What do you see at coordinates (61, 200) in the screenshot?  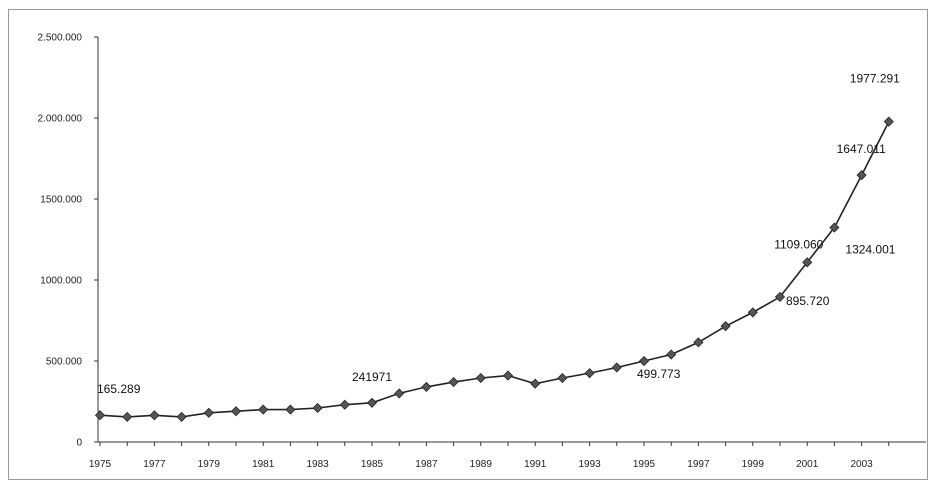 I see `y-tick-label: 1500.000` at bounding box center [61, 200].